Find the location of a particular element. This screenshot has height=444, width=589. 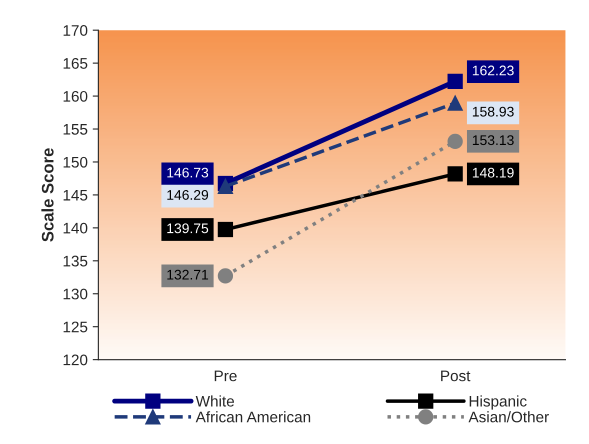

legend-label: Asian/Other is located at coordinates (508, 416).